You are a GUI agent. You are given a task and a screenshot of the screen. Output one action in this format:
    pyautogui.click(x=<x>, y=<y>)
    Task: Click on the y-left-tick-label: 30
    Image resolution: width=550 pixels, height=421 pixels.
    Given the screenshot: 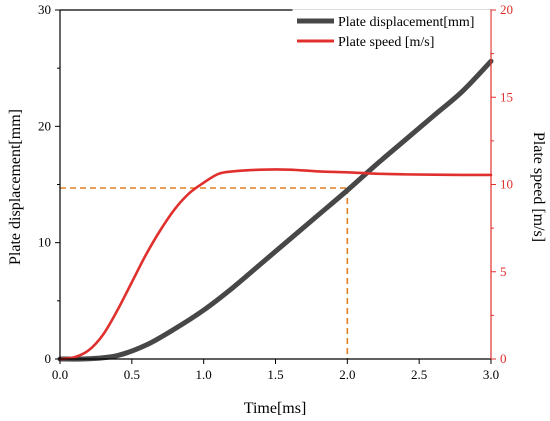 What is the action you would take?
    pyautogui.click(x=44, y=9)
    